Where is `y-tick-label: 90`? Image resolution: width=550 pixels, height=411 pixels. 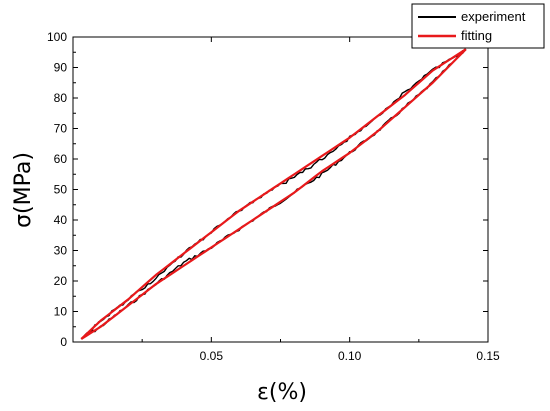
y-tick-label: 90 is located at coordinates (61, 68).